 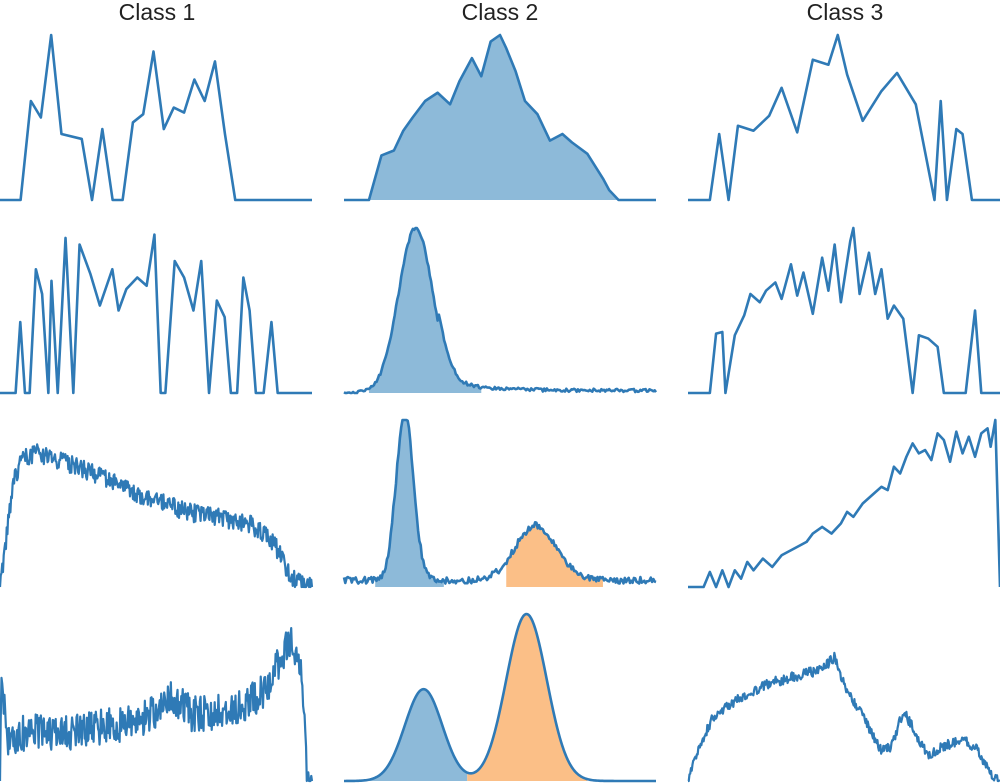 What do you see at coordinates (845, 12) in the screenshot?
I see `column-title-class-3: Class 3` at bounding box center [845, 12].